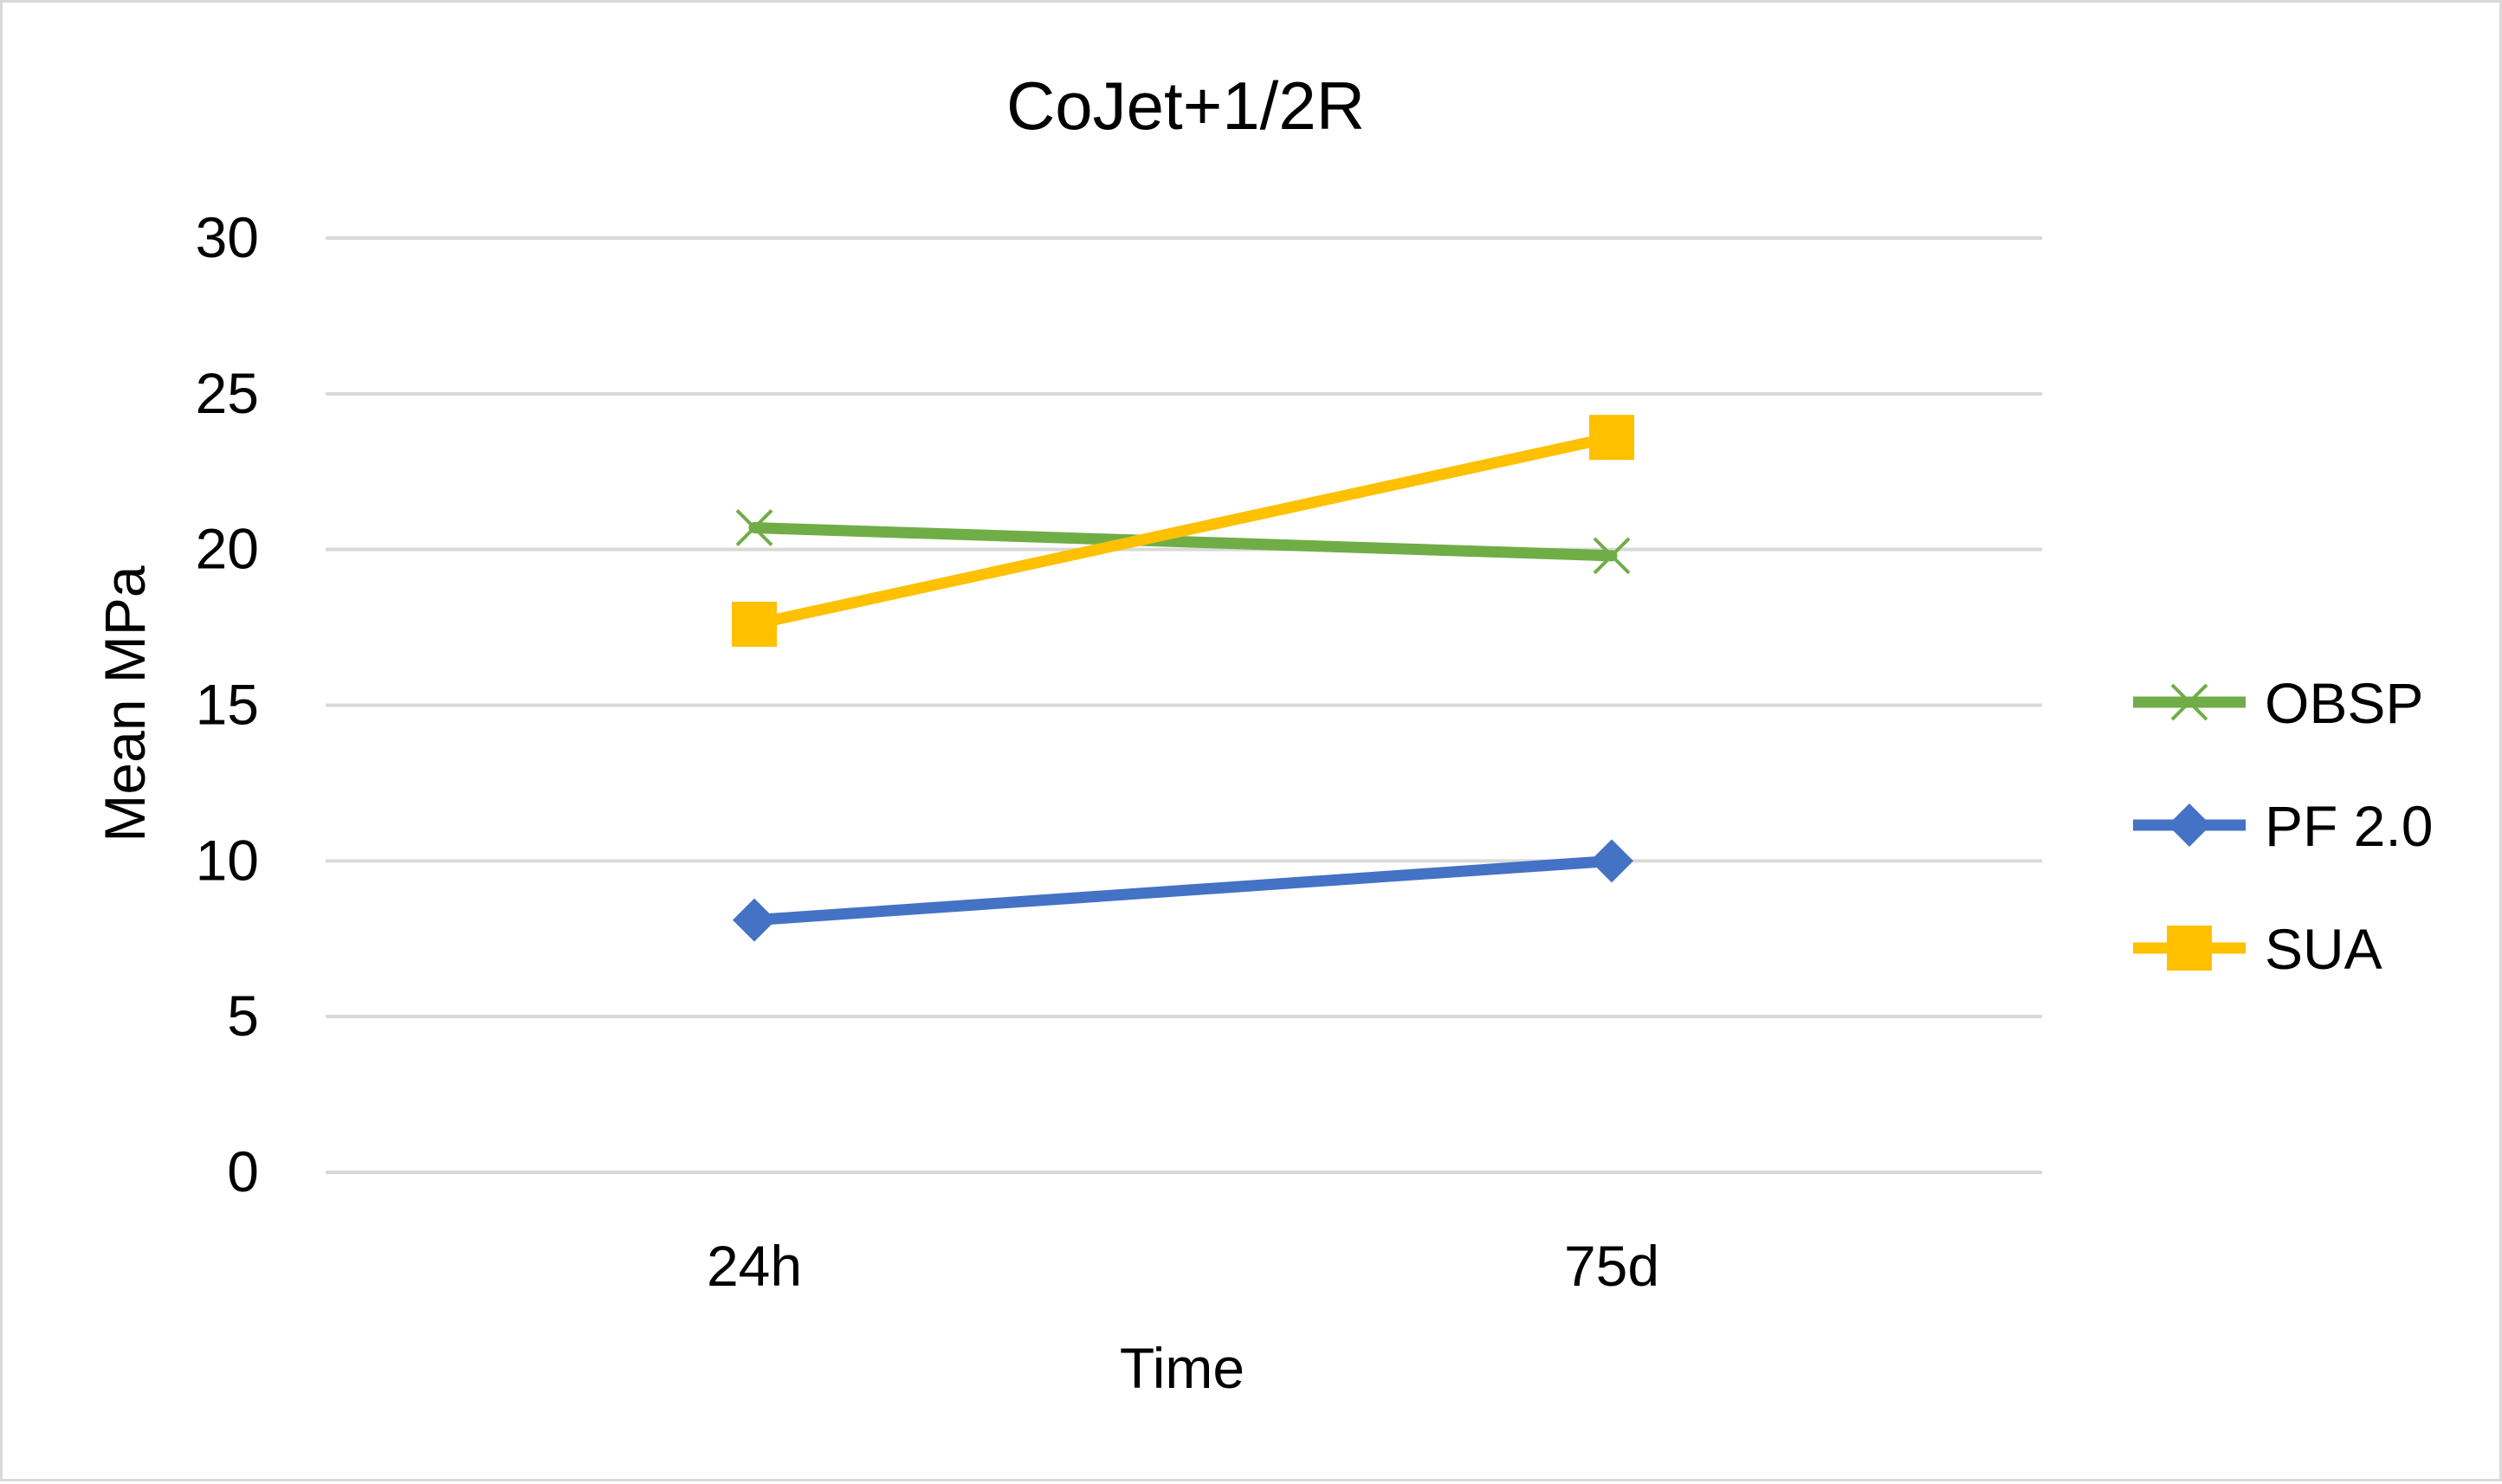 The width and height of the screenshot is (2502, 1484). I want to click on y-tick-labels: 0 5 10 15 20 25 30, so click(227, 704).